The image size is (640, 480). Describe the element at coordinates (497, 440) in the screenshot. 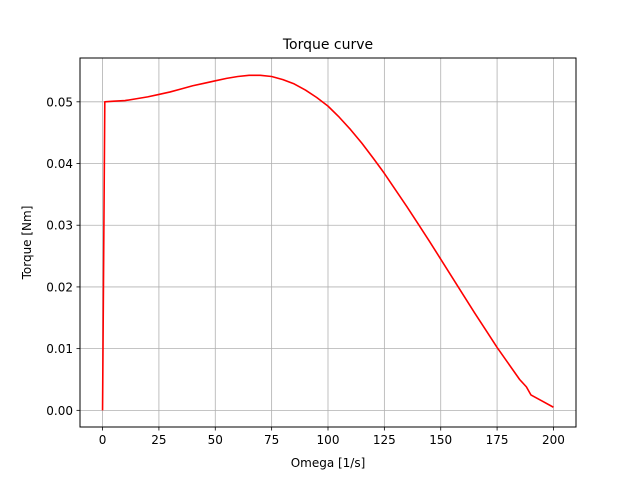

I see `x-tick-label: 175` at that location.